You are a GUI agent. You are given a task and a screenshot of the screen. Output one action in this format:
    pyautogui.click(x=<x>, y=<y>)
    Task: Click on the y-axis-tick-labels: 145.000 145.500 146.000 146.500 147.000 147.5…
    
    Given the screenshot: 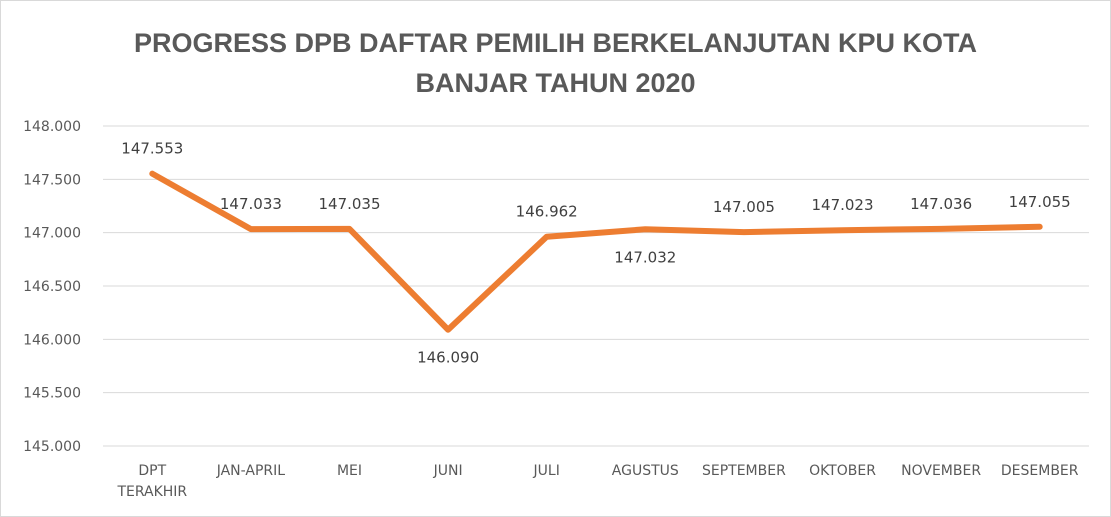 What is the action you would take?
    pyautogui.click(x=52, y=287)
    